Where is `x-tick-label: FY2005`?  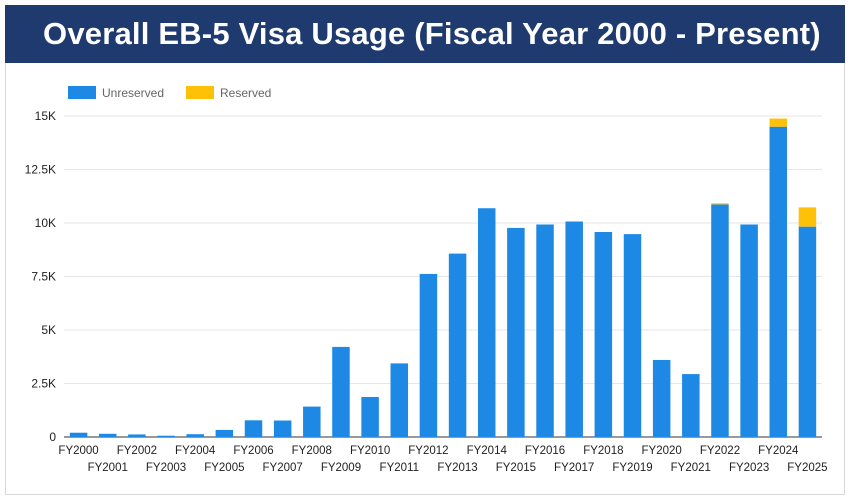 x-tick-label: FY2005 is located at coordinates (224, 468).